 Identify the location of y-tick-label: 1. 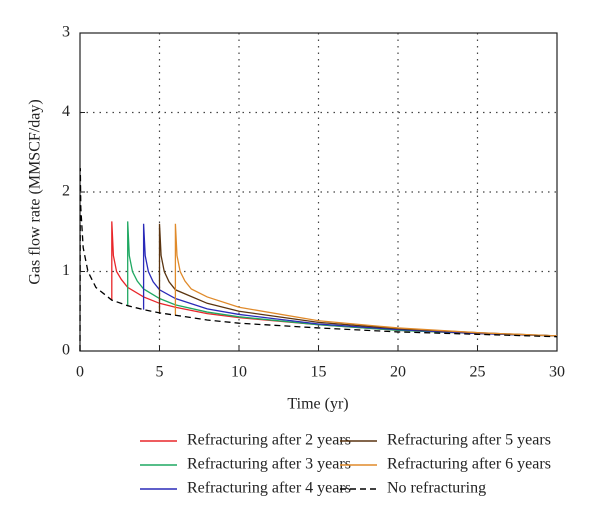
(66, 270).